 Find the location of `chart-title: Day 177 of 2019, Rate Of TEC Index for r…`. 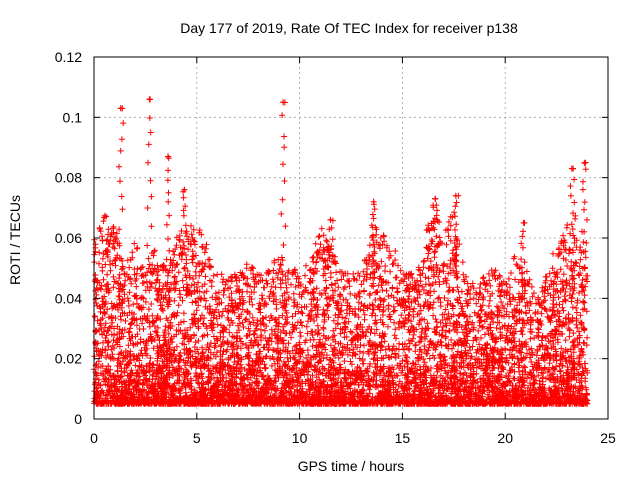

chart-title: Day 177 of 2019, Rate Of TEC Index for r… is located at coordinates (349, 28).